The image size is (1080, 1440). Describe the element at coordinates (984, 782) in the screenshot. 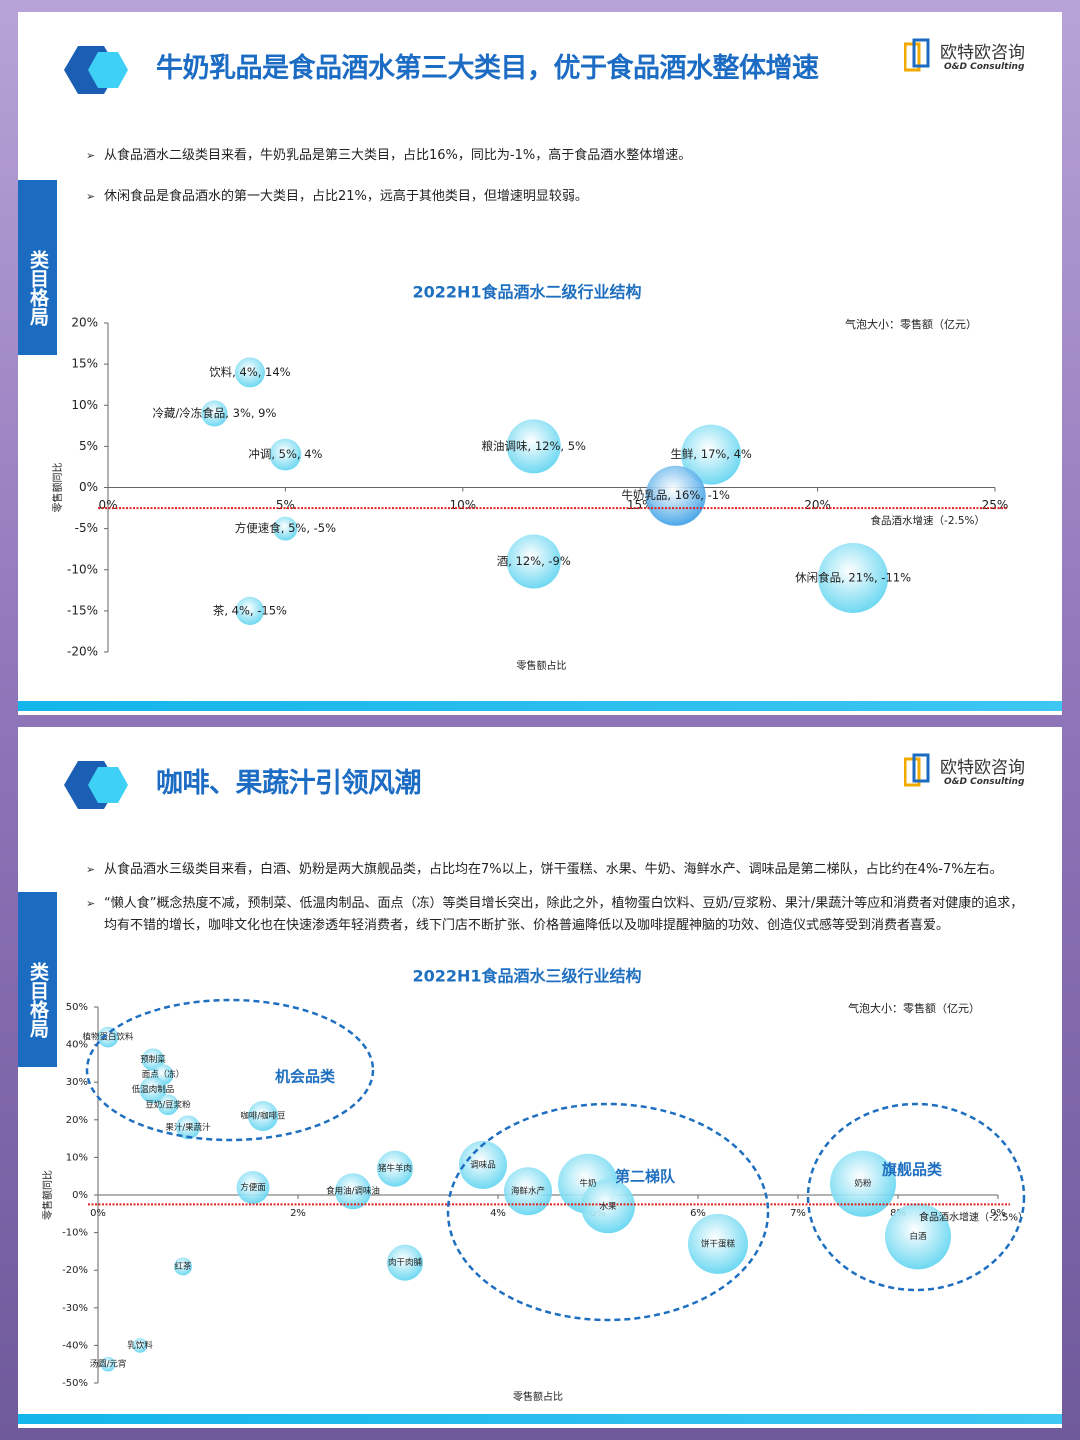

I see `logo-sub: O&D Consulting` at that location.